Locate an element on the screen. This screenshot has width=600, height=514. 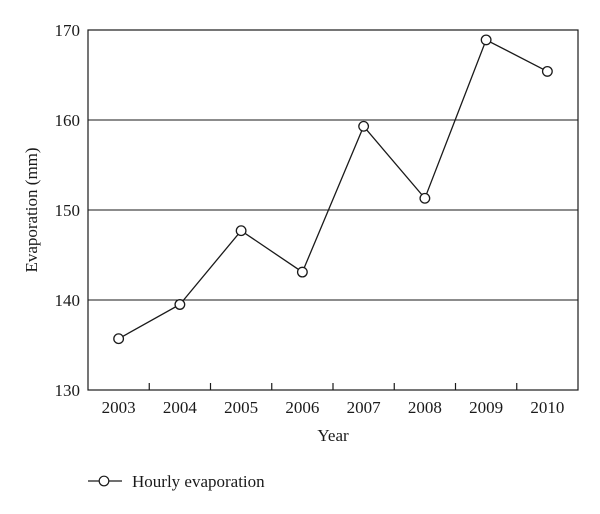
x-tick-label: 2003 is located at coordinates (119, 407).